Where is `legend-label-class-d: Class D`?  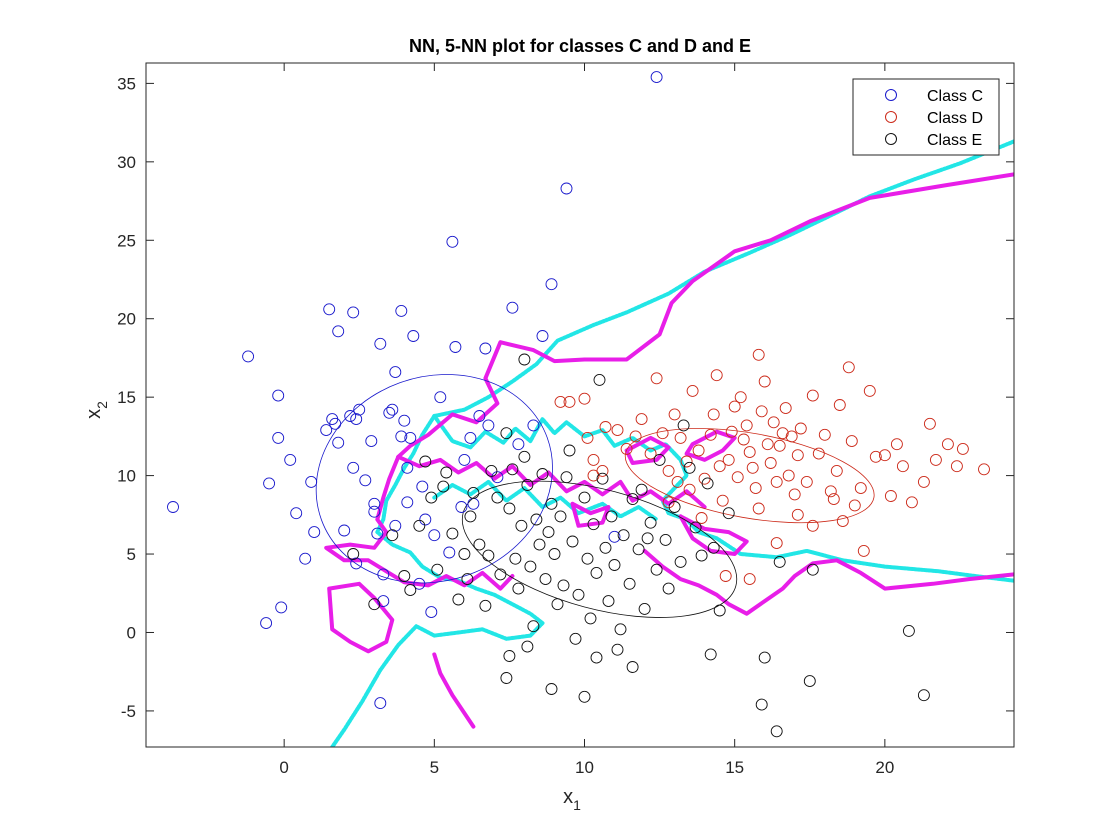 legend-label-class-d: Class D is located at coordinates (955, 118).